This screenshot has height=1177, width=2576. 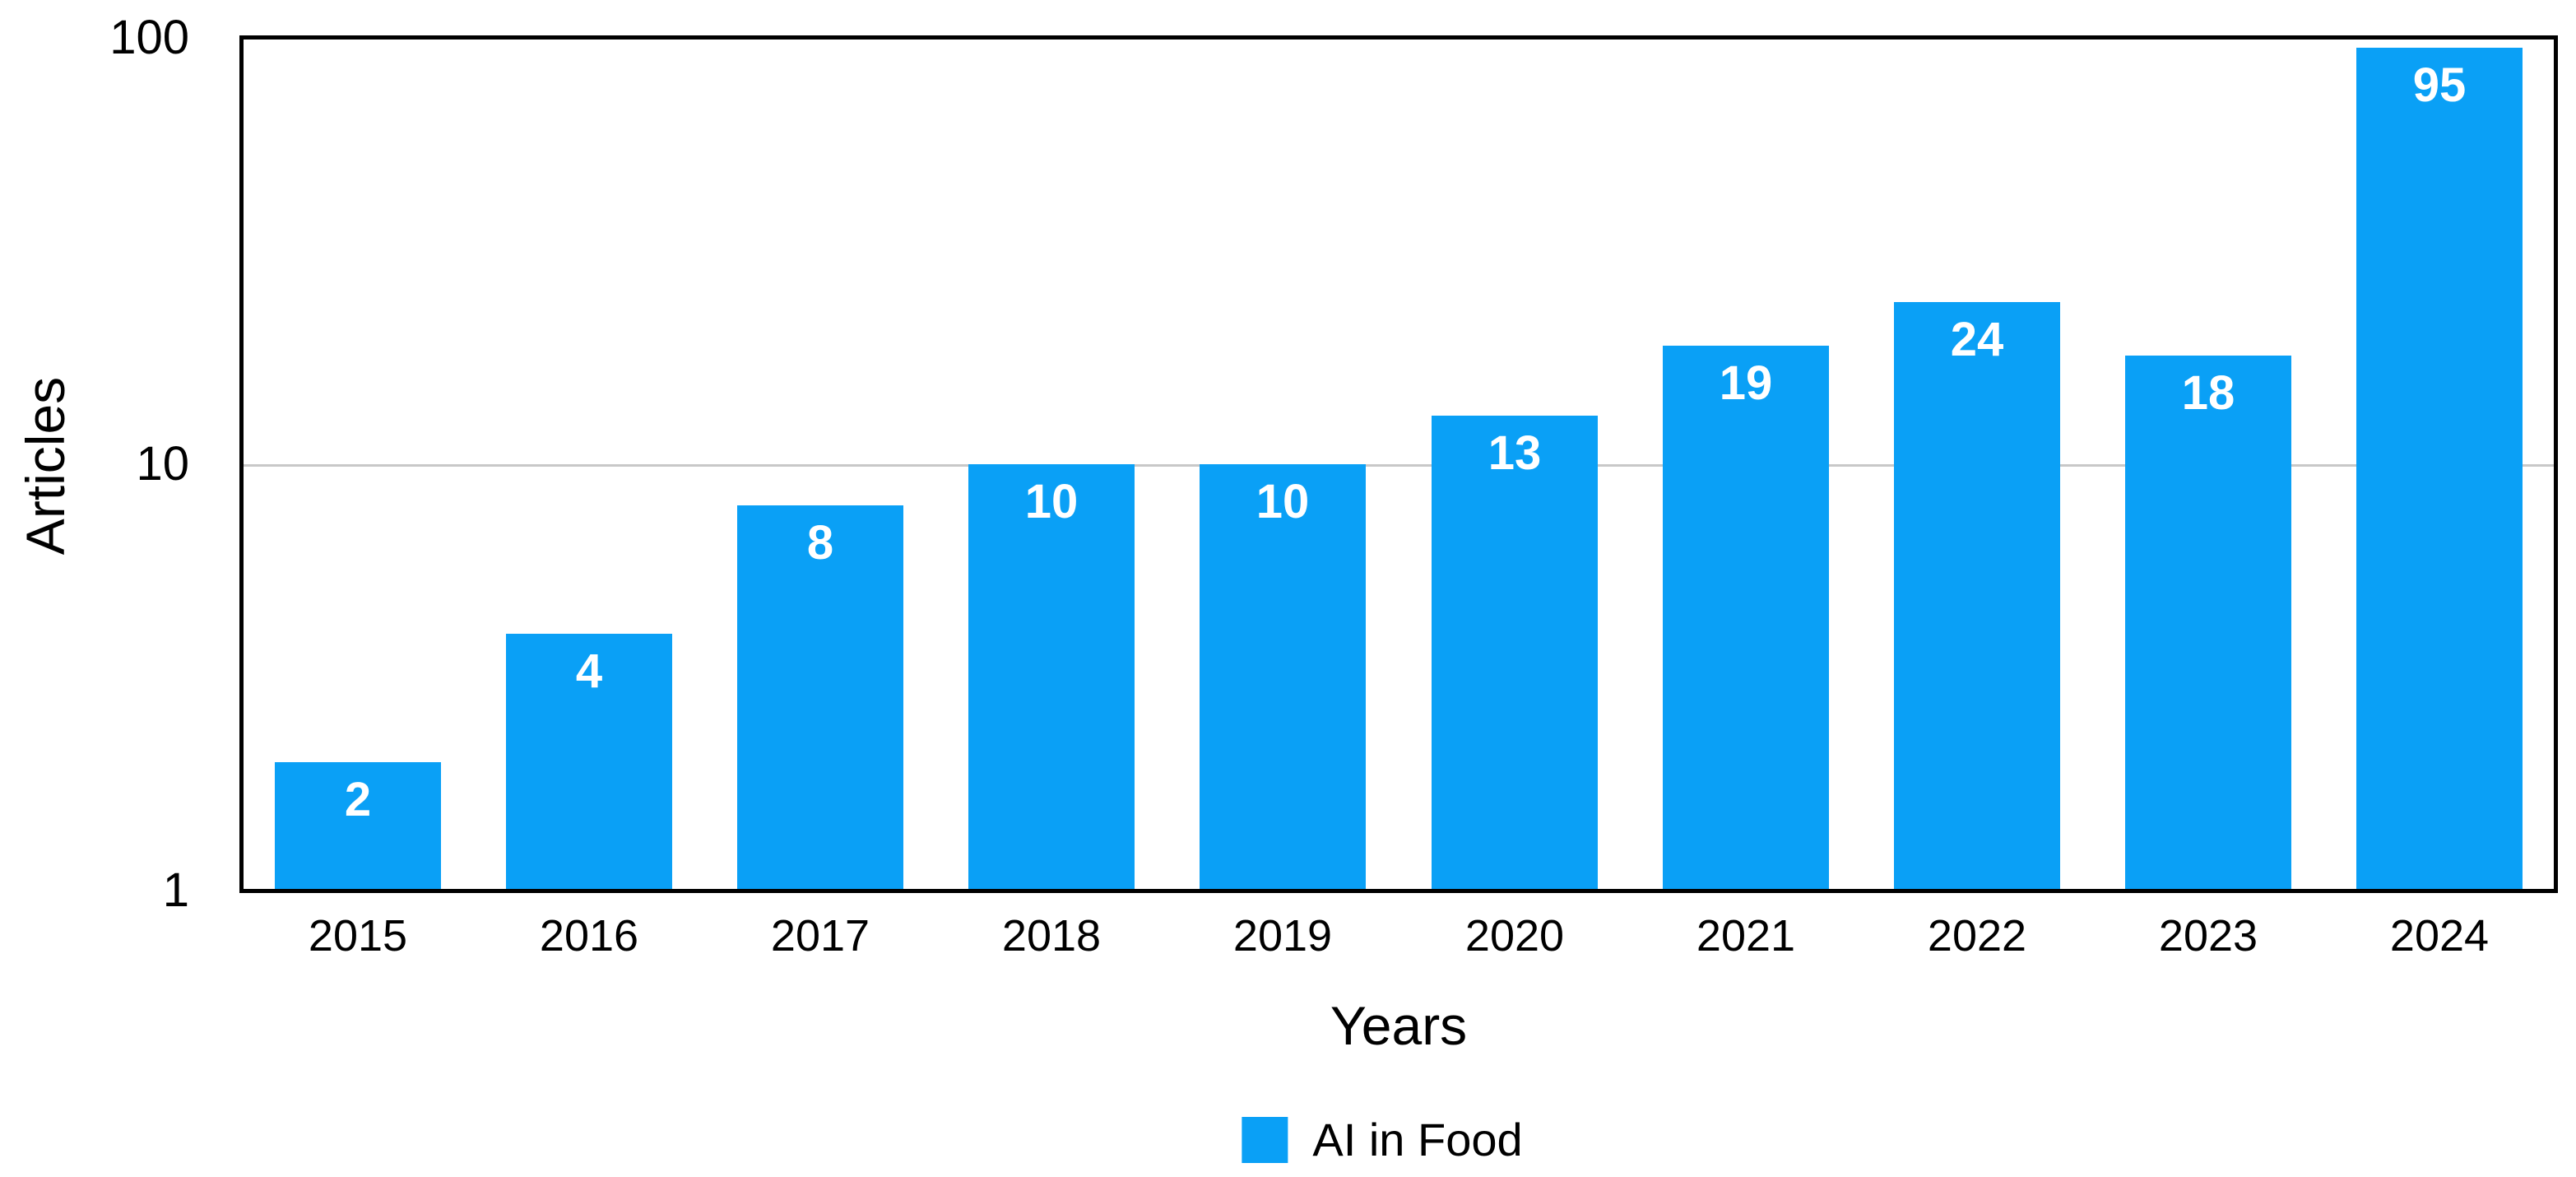 What do you see at coordinates (1746, 936) in the screenshot?
I see `x-tick-2021: 2021` at bounding box center [1746, 936].